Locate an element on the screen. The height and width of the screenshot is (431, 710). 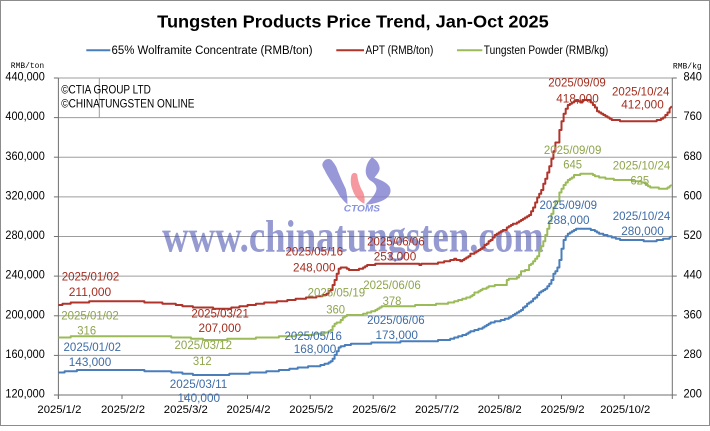
svg-text: 316 is located at coordinates (86, 331).